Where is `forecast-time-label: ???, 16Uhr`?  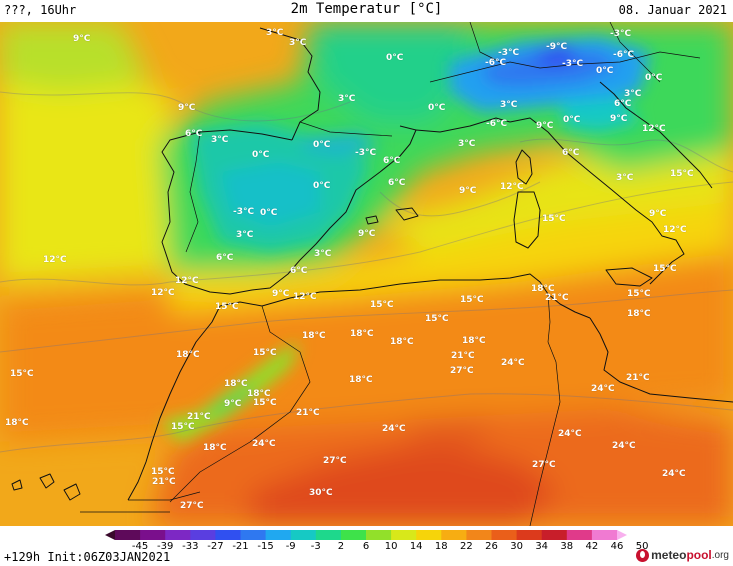 forecast-time-label: ???, 16Uhr is located at coordinates (40, 10).